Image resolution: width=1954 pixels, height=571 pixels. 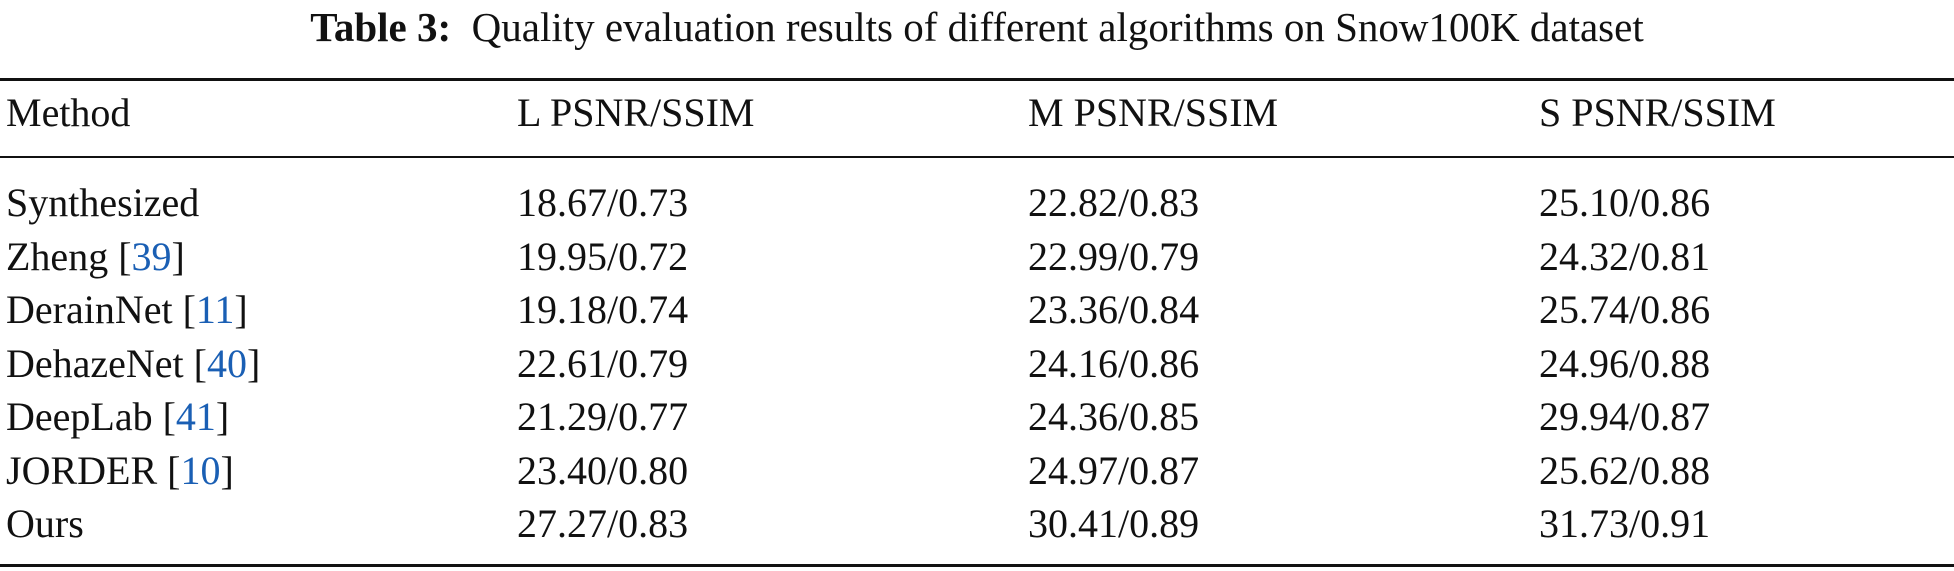 I want to click on method-text: DerainNet [, so click(x=101, y=309).